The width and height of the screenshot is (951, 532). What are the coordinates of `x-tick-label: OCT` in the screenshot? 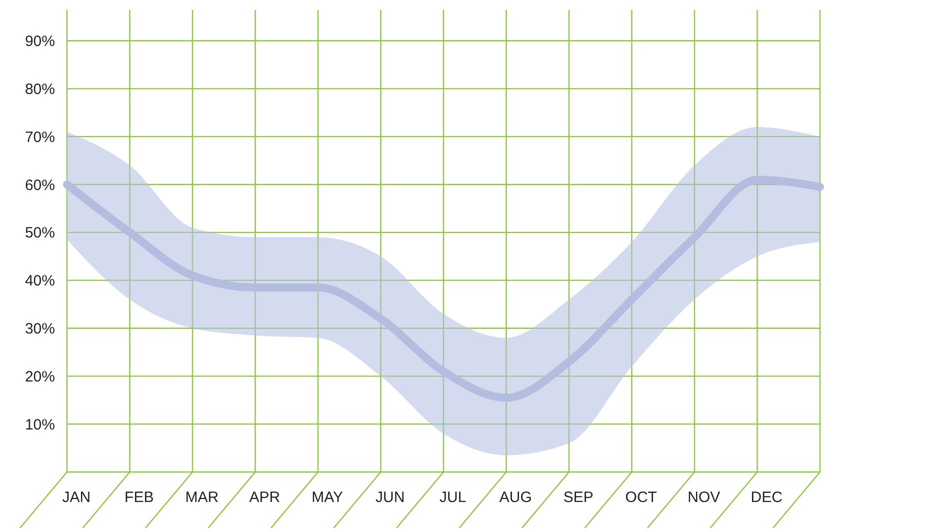 It's located at (641, 497).